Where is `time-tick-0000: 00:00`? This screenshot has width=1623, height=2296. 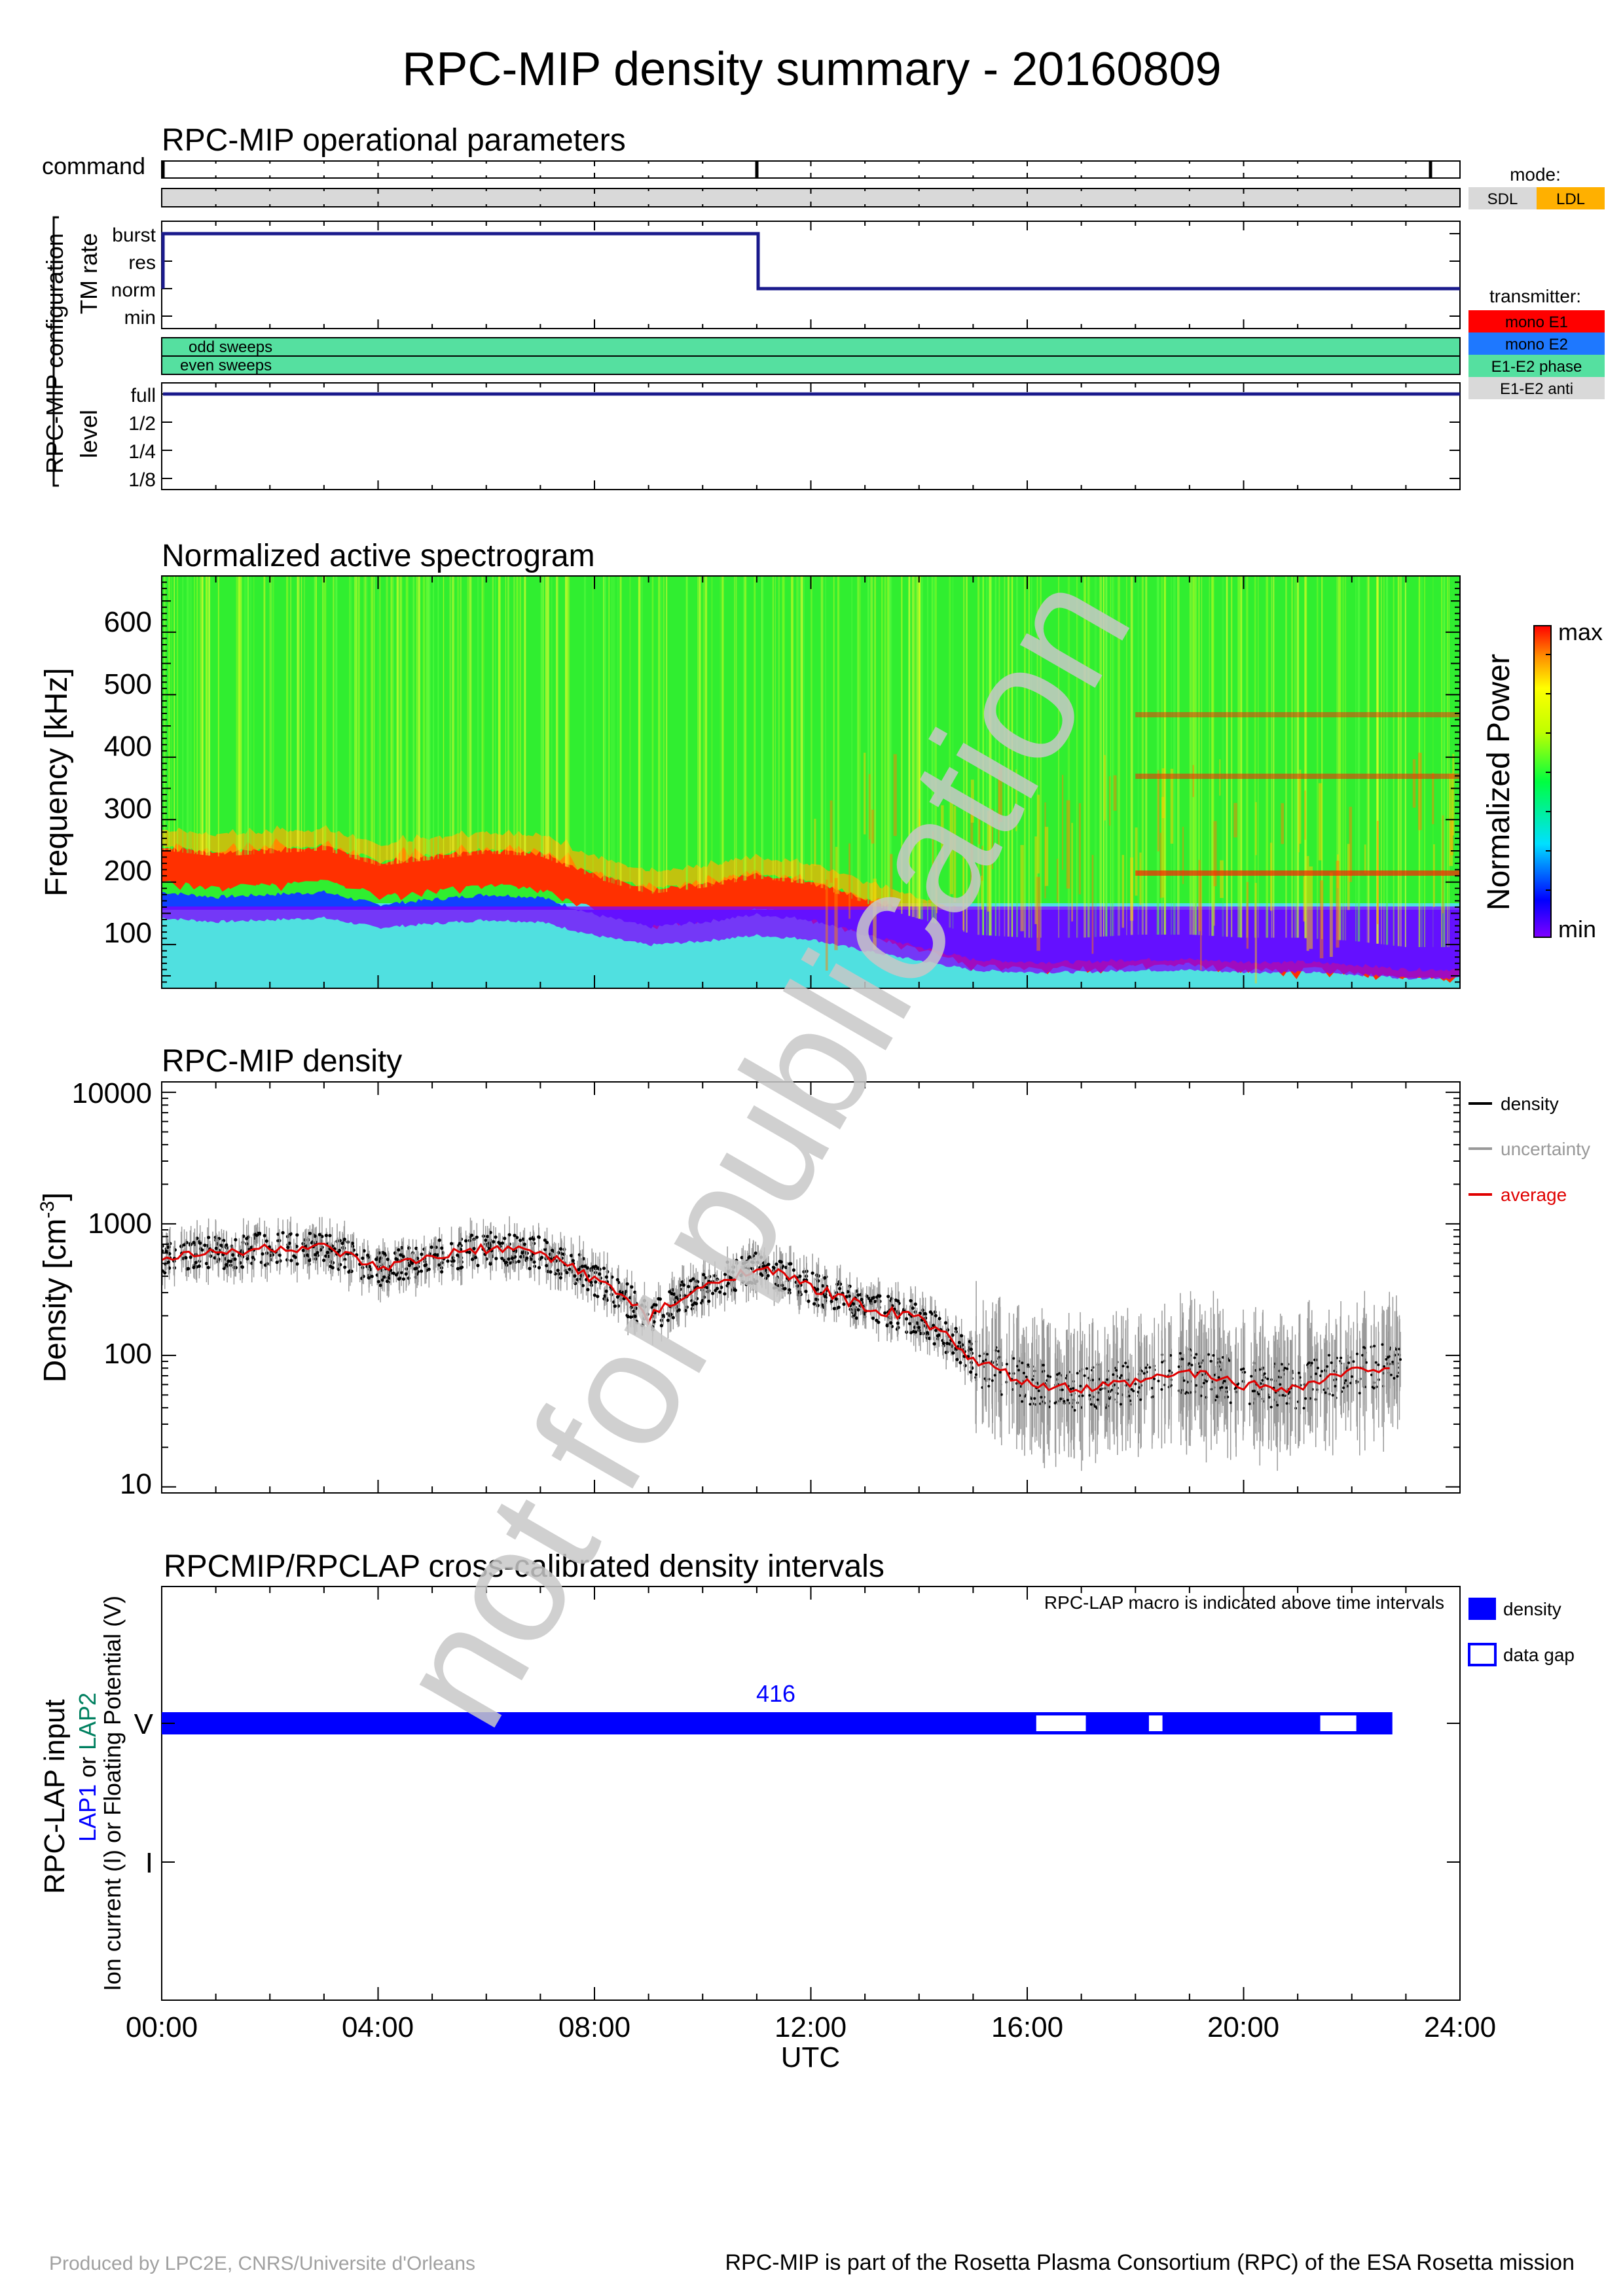 time-tick-0000: 00:00 is located at coordinates (162, 2027).